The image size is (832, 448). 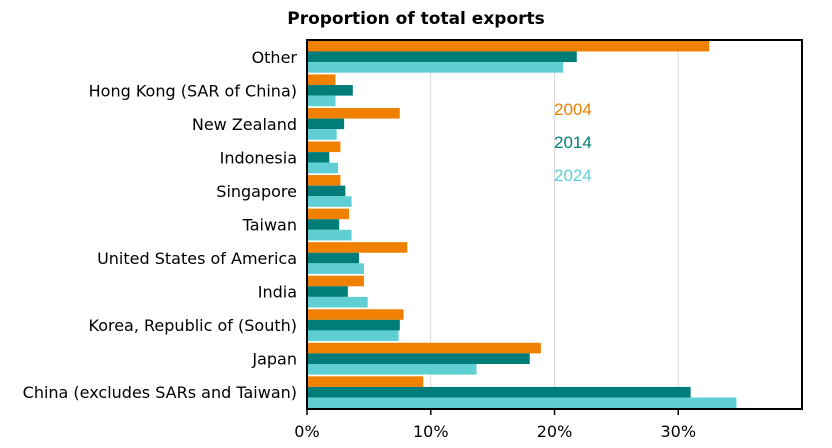 I want to click on category-label: United States of America, so click(x=197, y=258).